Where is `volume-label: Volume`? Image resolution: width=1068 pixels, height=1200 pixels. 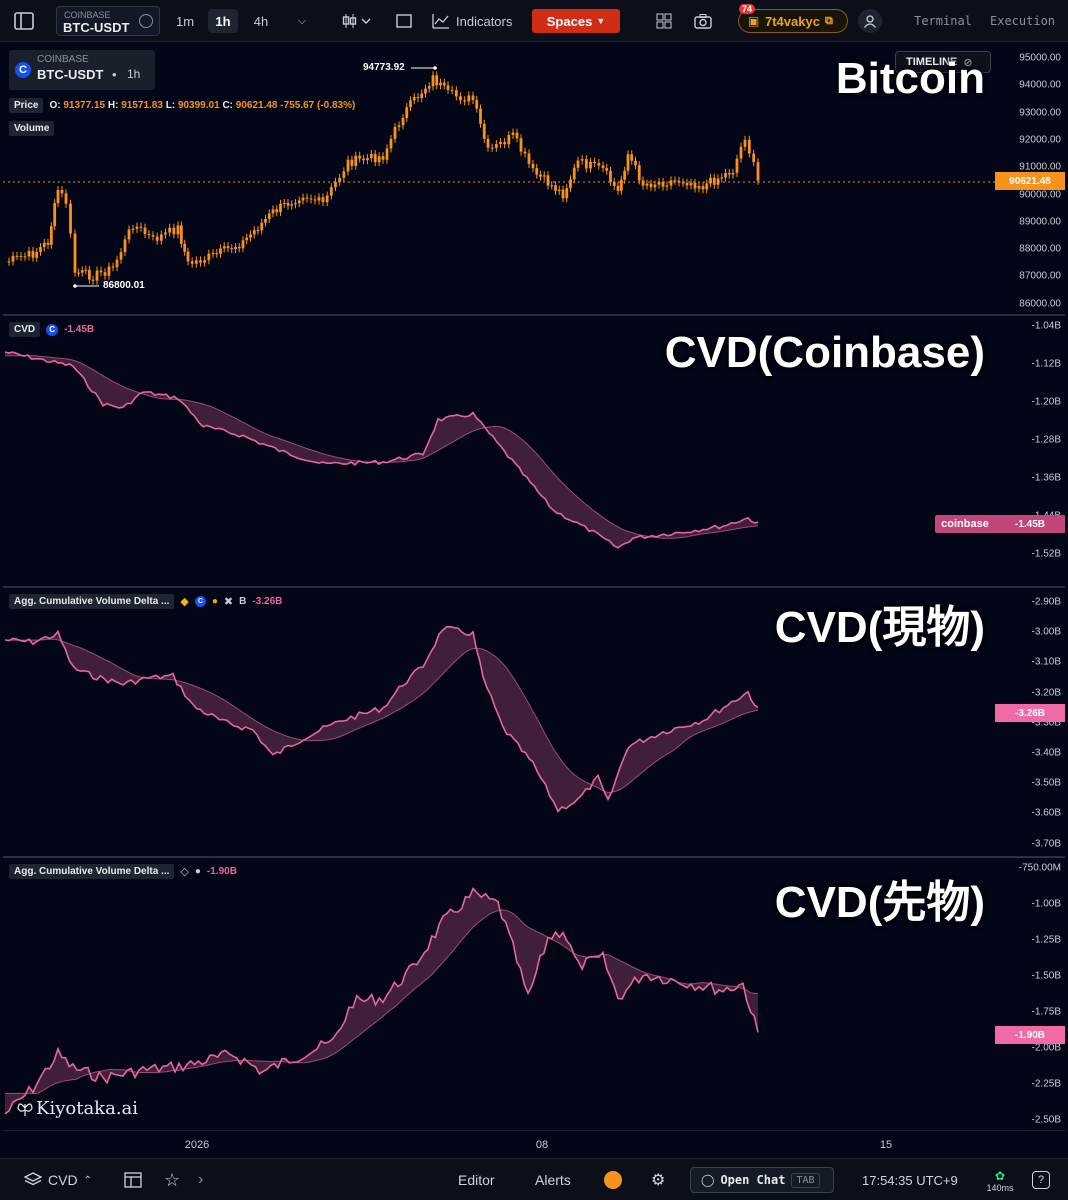 volume-label: Volume is located at coordinates (32, 128).